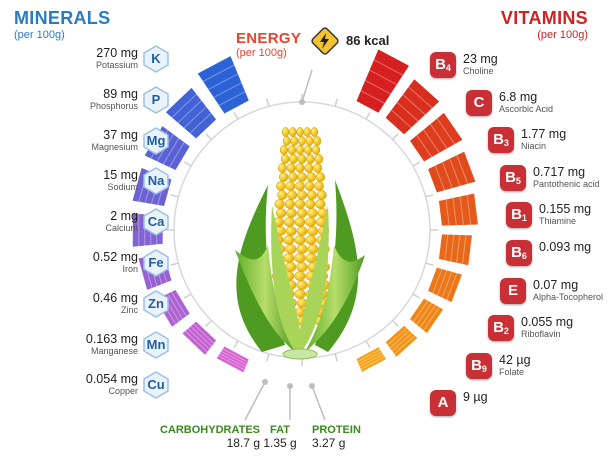 The height and width of the screenshot is (462, 610). I want to click on vitamin-amount: 42 µg, so click(515, 359).